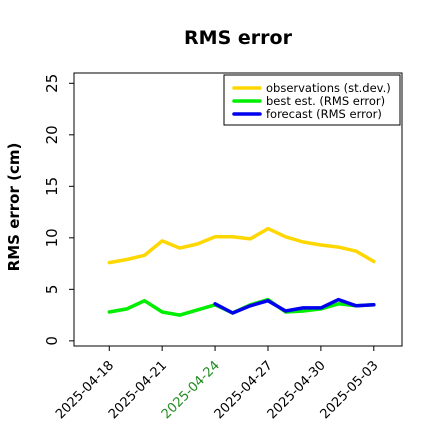  Describe the element at coordinates (52, 237) in the screenshot. I see `y-tick-label: 10` at that location.